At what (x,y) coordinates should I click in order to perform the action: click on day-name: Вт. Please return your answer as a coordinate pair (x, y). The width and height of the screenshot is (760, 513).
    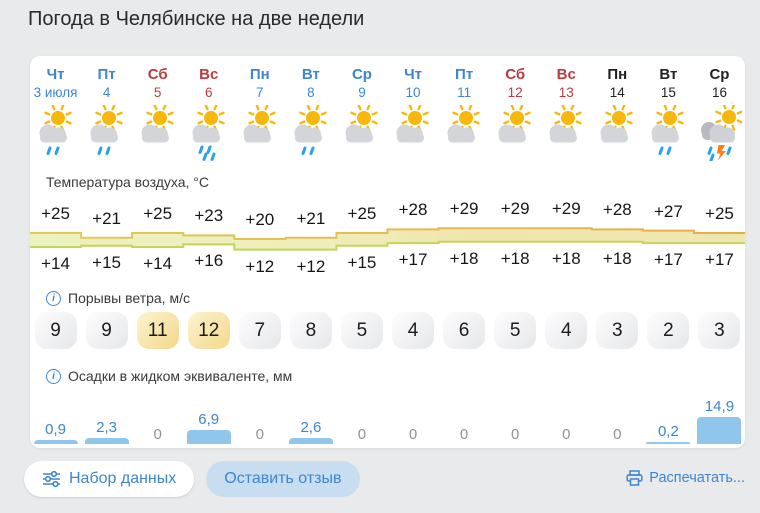
    Looking at the image, I should click on (668, 74).